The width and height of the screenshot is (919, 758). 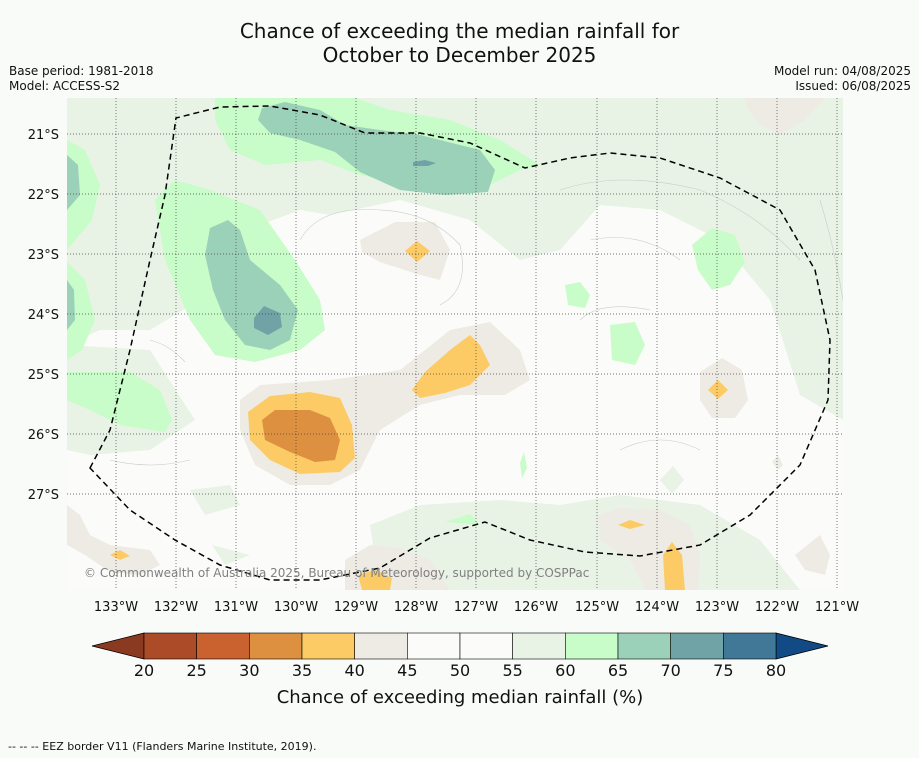 What do you see at coordinates (43, 195) in the screenshot?
I see `lat-label: 22°S` at bounding box center [43, 195].